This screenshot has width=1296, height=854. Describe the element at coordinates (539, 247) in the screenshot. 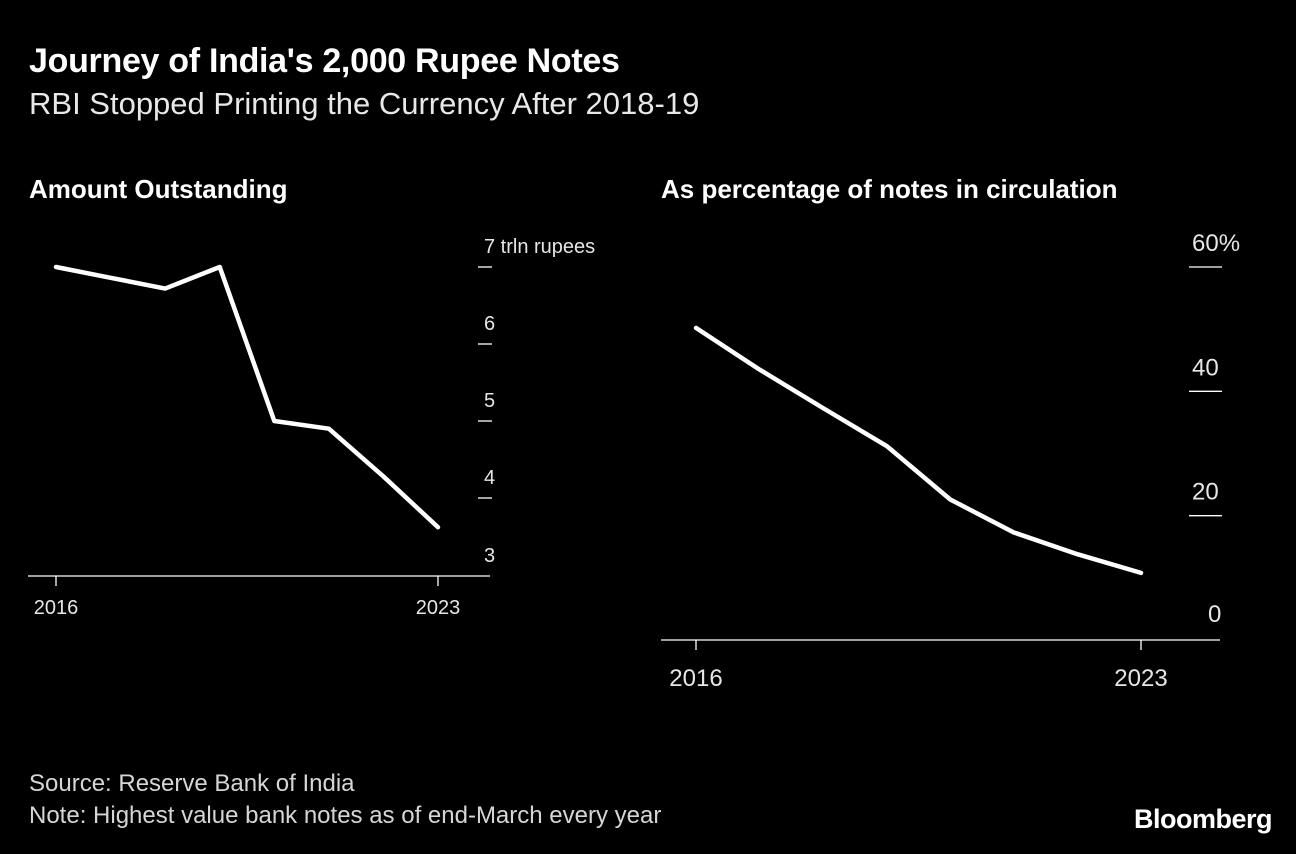

I see `y-tick-label-0-0: 7 trln rupees` at that location.